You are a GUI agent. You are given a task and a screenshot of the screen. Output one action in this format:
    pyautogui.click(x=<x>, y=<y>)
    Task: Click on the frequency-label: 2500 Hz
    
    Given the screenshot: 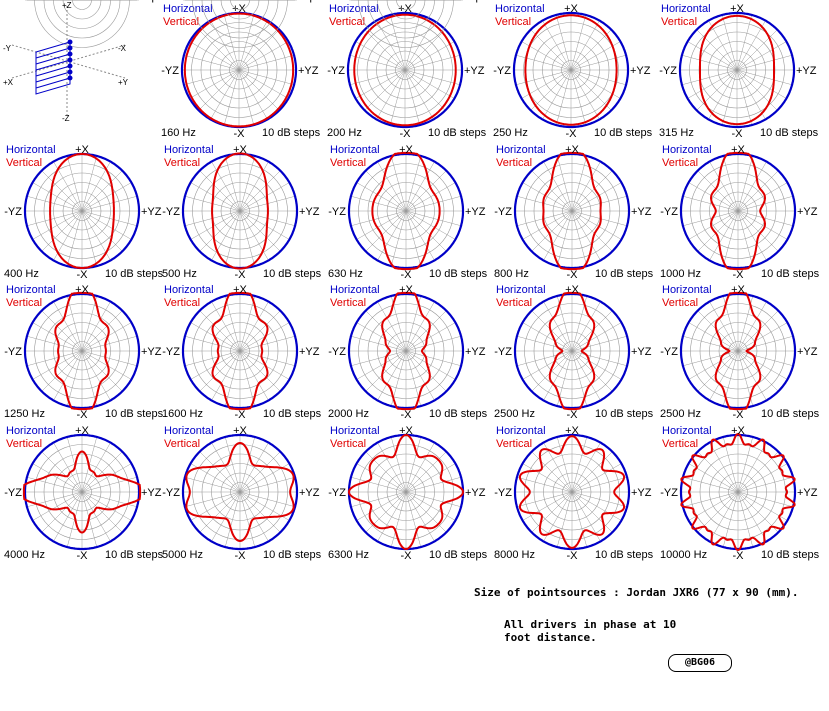 What is the action you would take?
    pyautogui.click(x=680, y=414)
    